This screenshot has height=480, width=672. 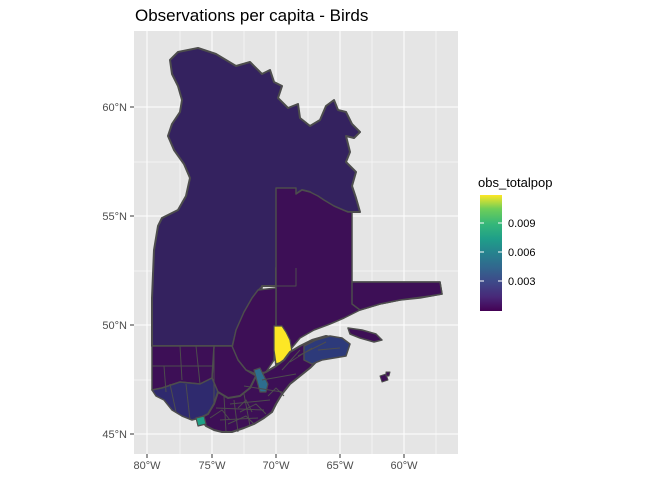 I want to click on island-anticosti, so click(x=365, y=335).